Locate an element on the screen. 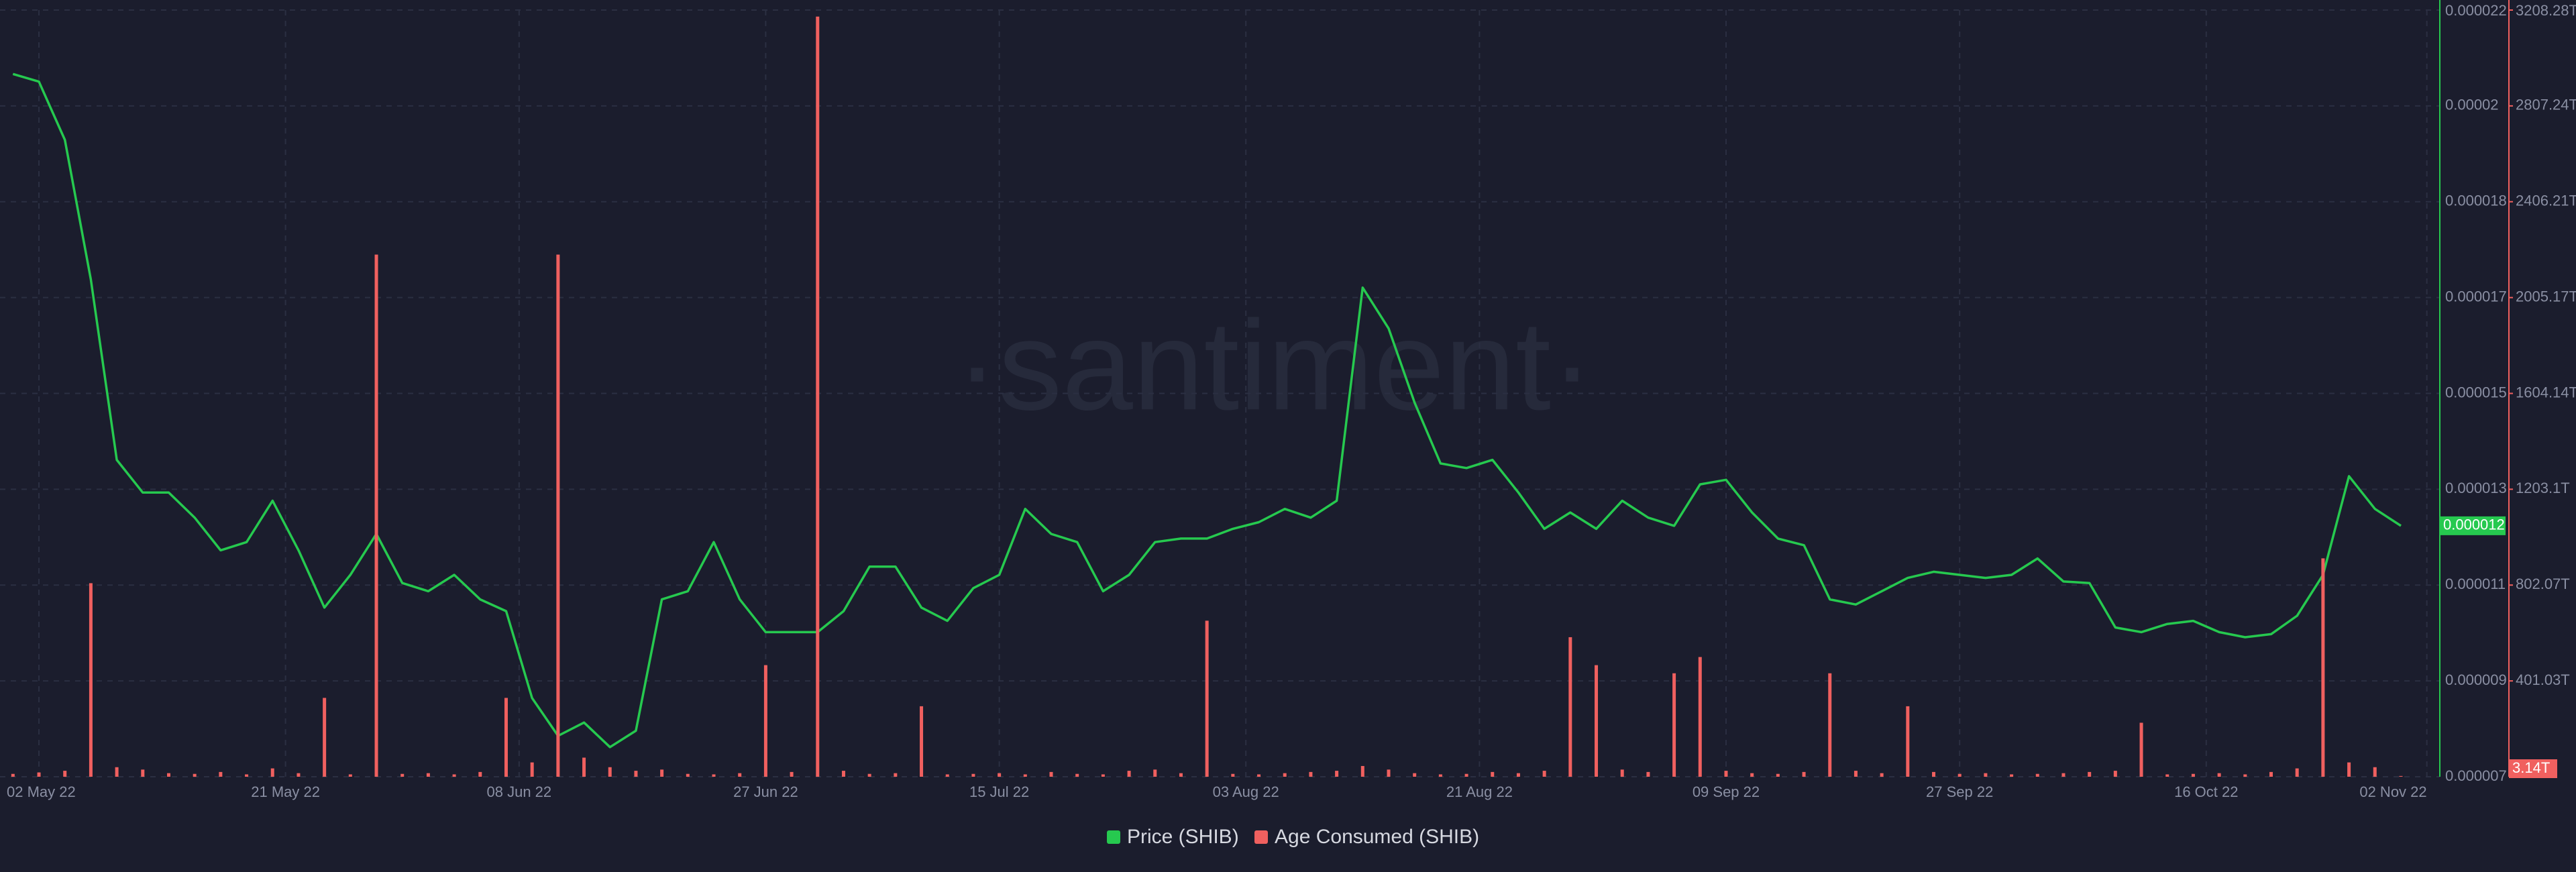  y2-tick-label: 2005.17T is located at coordinates (2546, 296).